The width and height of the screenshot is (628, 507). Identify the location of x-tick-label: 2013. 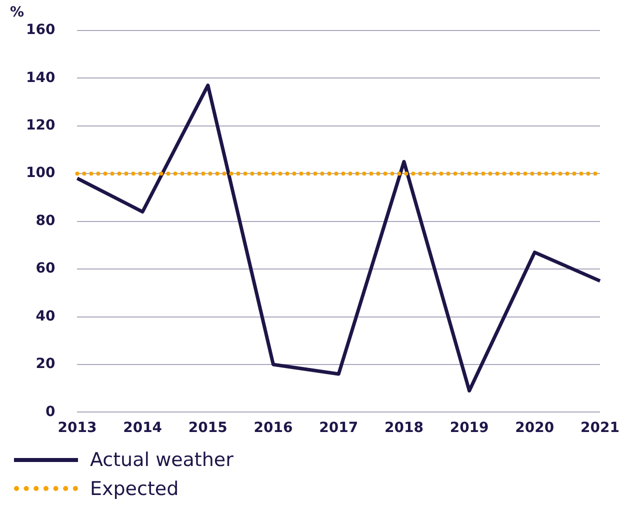
(77, 428).